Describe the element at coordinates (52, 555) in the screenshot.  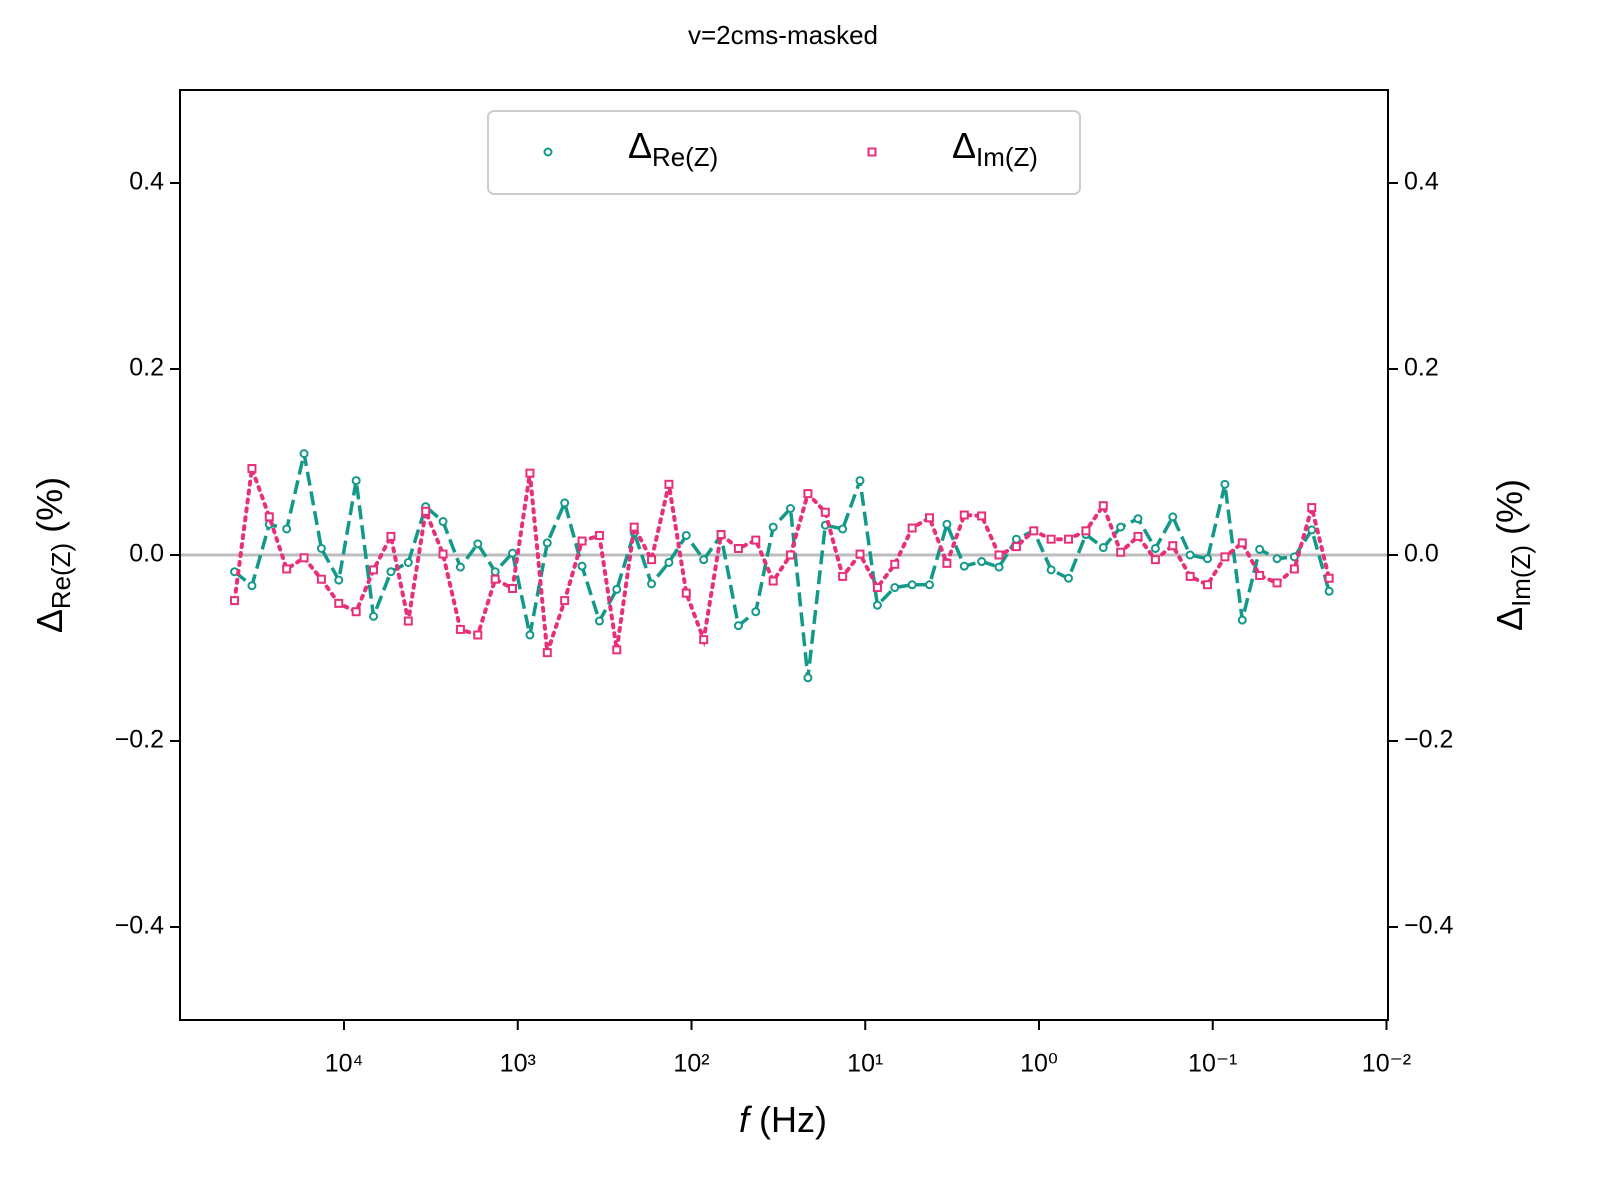
I see `y-axis-label: ΔRe(Z) (%)` at that location.